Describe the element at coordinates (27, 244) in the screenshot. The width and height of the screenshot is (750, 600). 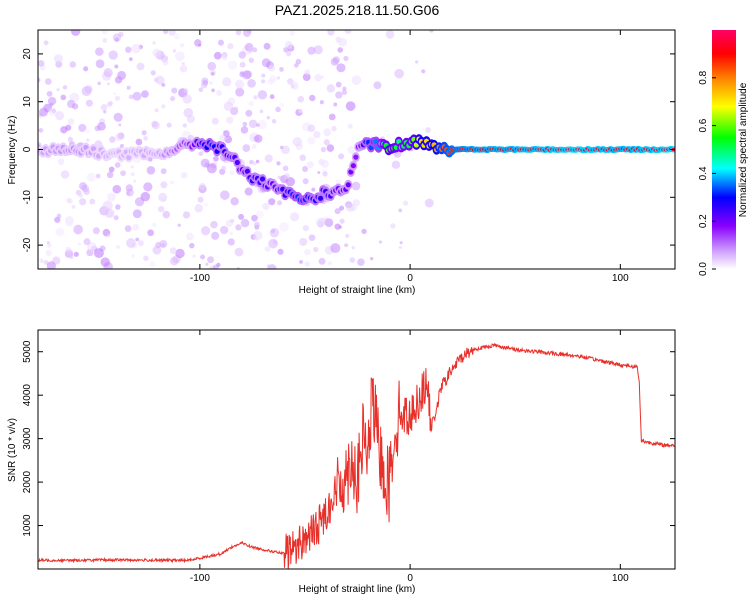
I see `spectrogram-y-tick-label: -20` at that location.